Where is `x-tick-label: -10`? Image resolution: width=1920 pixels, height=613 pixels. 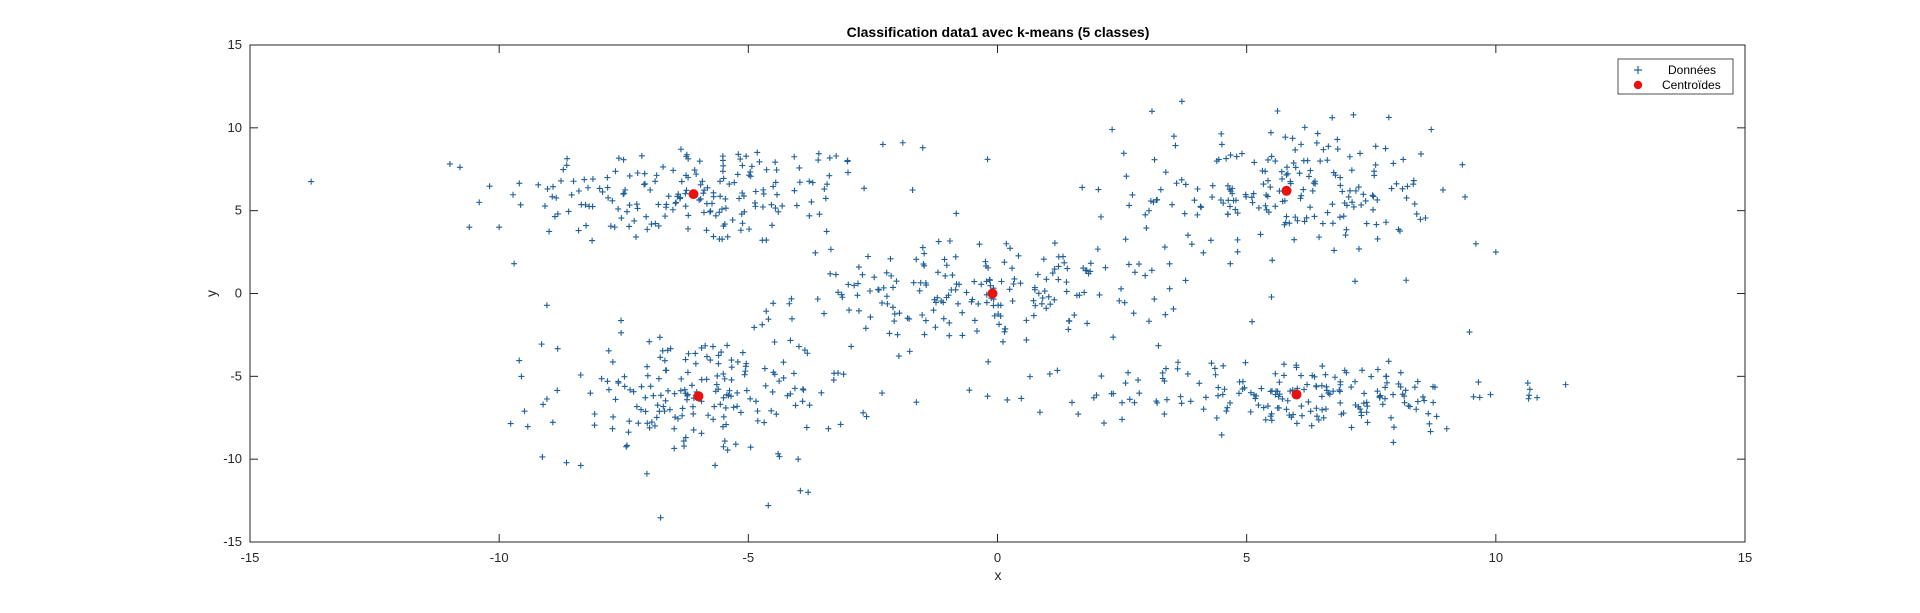 x-tick-label: -10 is located at coordinates (499, 557).